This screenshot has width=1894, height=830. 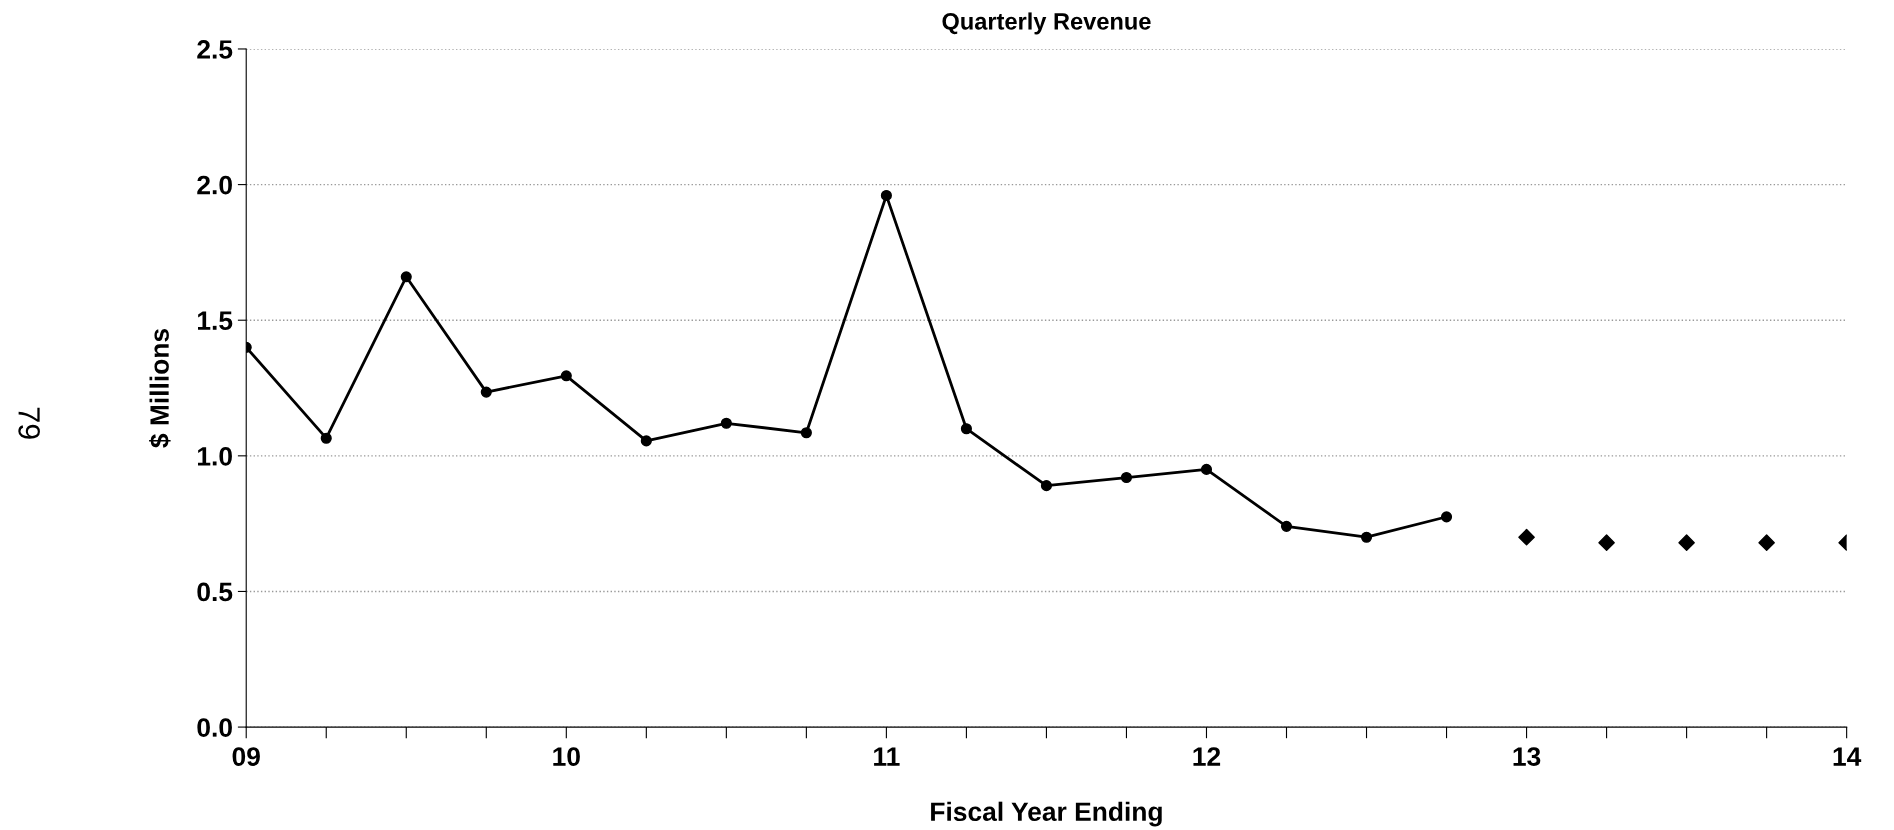 I want to click on y-tick-label: 1.5, so click(x=215, y=321).